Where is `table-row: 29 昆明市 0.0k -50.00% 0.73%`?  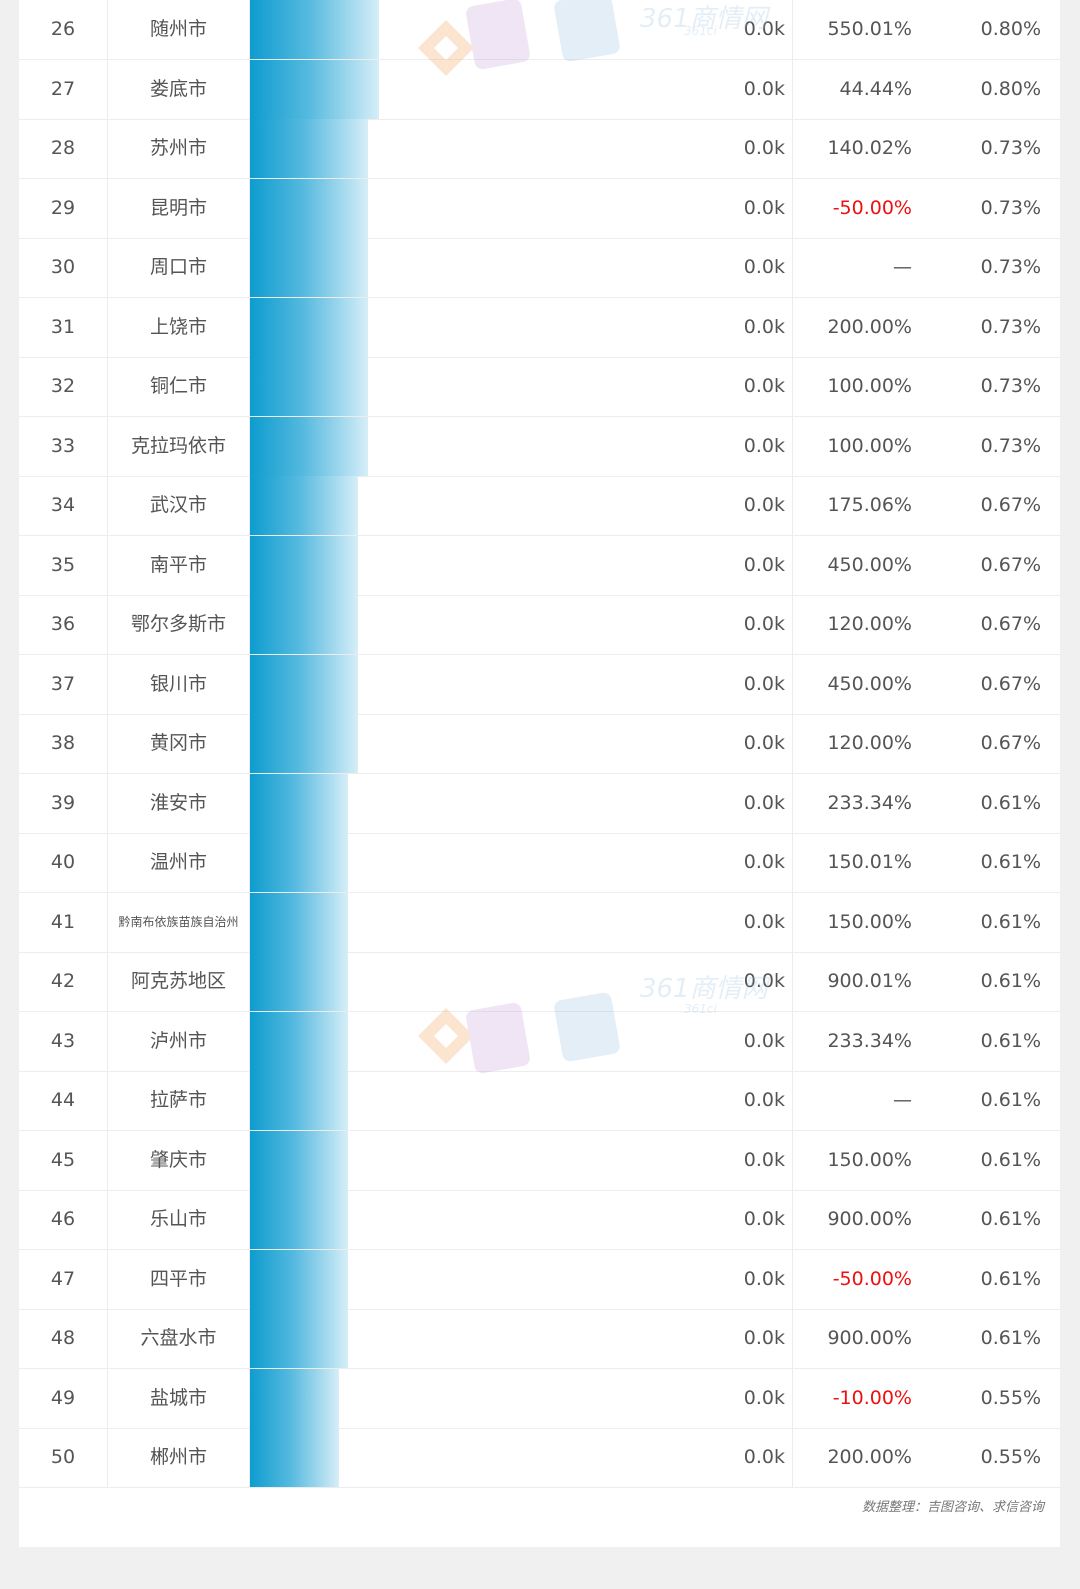
table-row: 29 昆明市 0.0k -50.00% 0.73% is located at coordinates (539, 208).